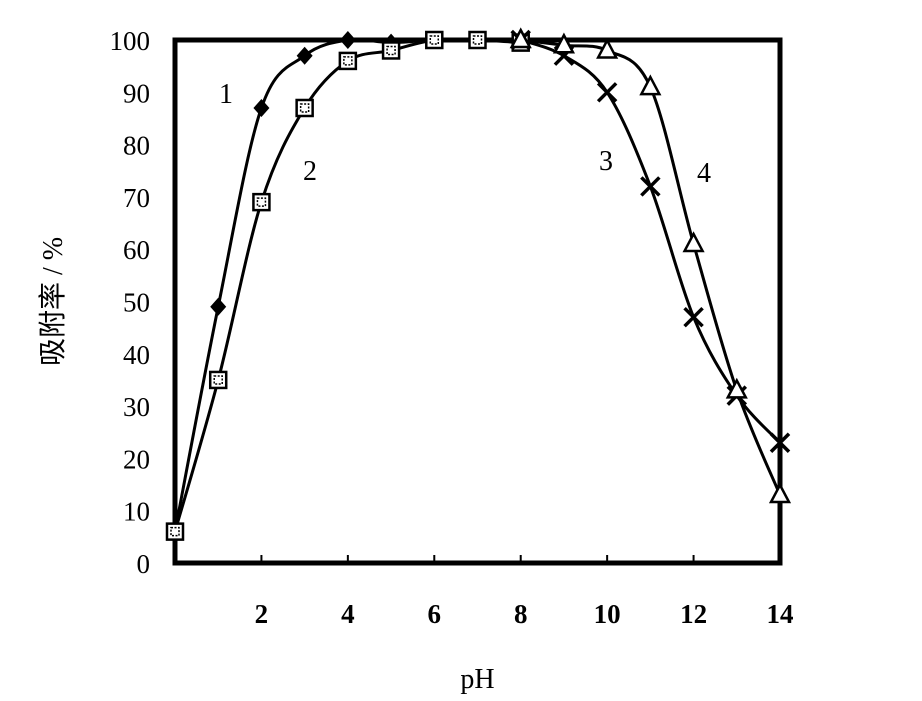 This screenshot has width=922, height=701. What do you see at coordinates (144, 564) in the screenshot?
I see `y-tick-label: 0` at bounding box center [144, 564].